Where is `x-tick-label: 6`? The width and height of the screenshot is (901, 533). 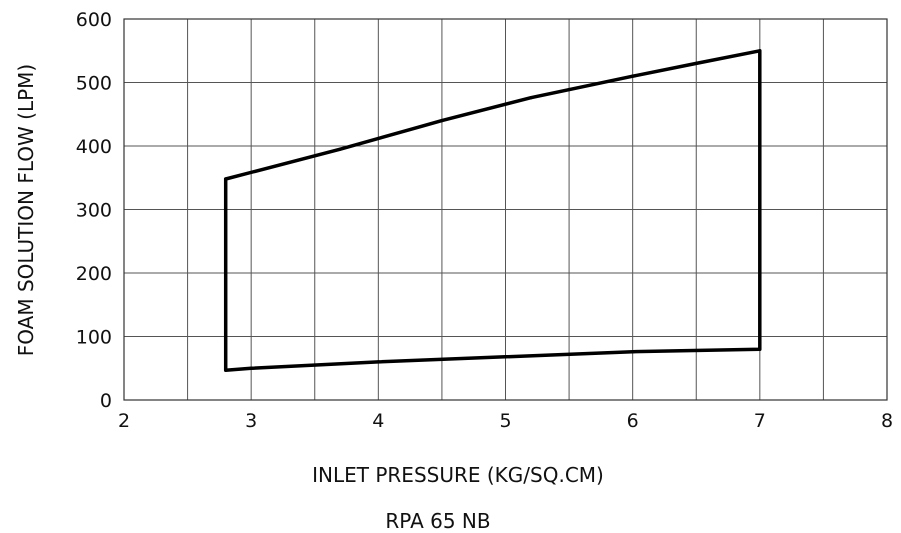
x-tick-label: 6 is located at coordinates (633, 421).